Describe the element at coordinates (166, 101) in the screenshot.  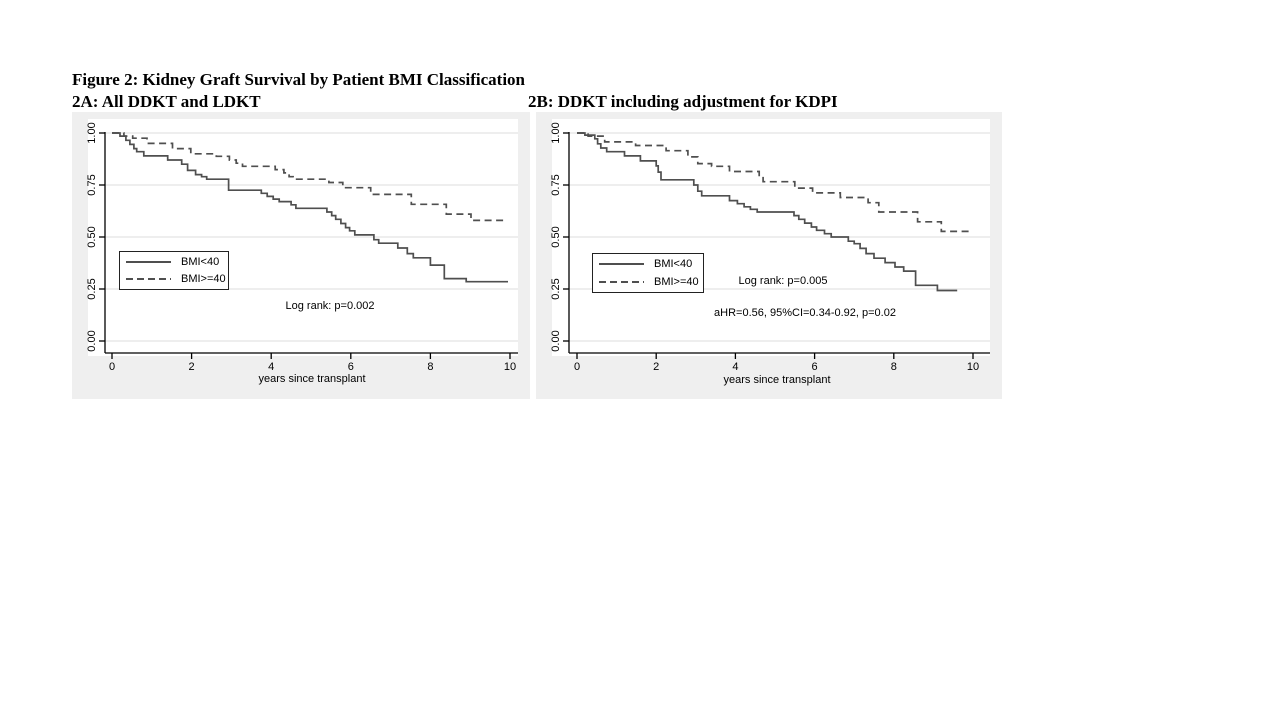
I see `panel-2a-heading: 2A: All DDKT and LDKT` at that location.